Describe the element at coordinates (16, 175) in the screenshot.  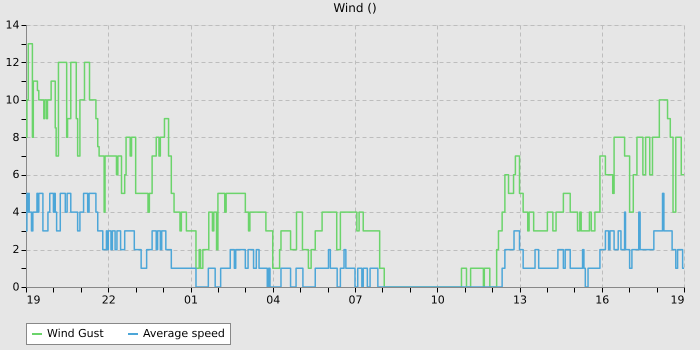
I see `y-tick-label: 6` at that location.